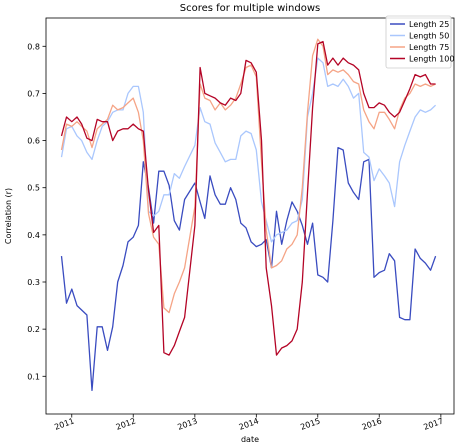 The height and width of the screenshot is (445, 474). I want to click on x-tick-label: 2017, so click(433, 423).